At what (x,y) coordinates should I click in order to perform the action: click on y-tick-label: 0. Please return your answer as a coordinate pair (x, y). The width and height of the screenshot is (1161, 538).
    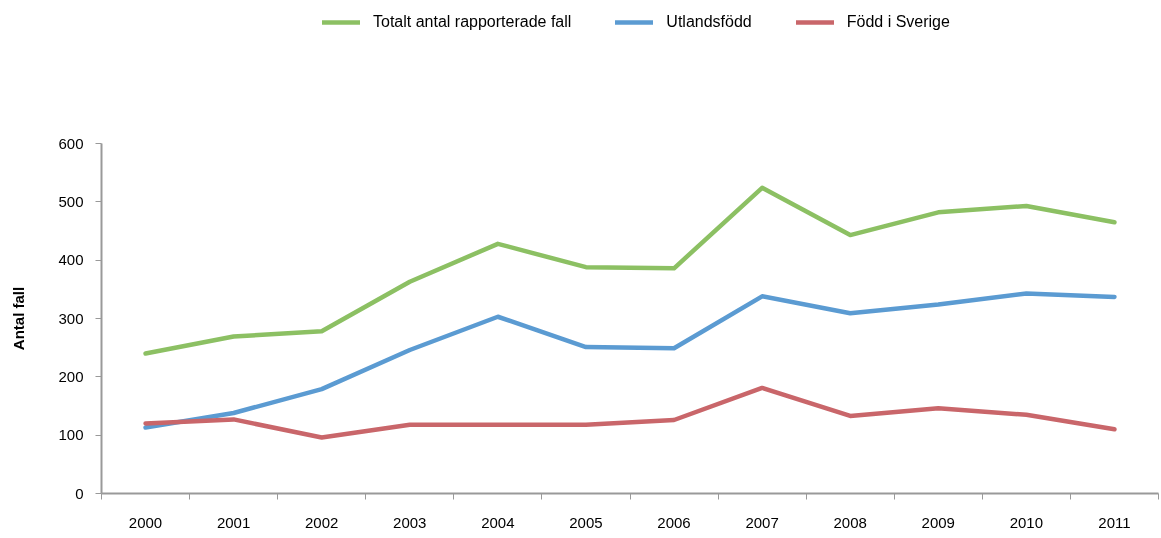
    Looking at the image, I should click on (79, 493).